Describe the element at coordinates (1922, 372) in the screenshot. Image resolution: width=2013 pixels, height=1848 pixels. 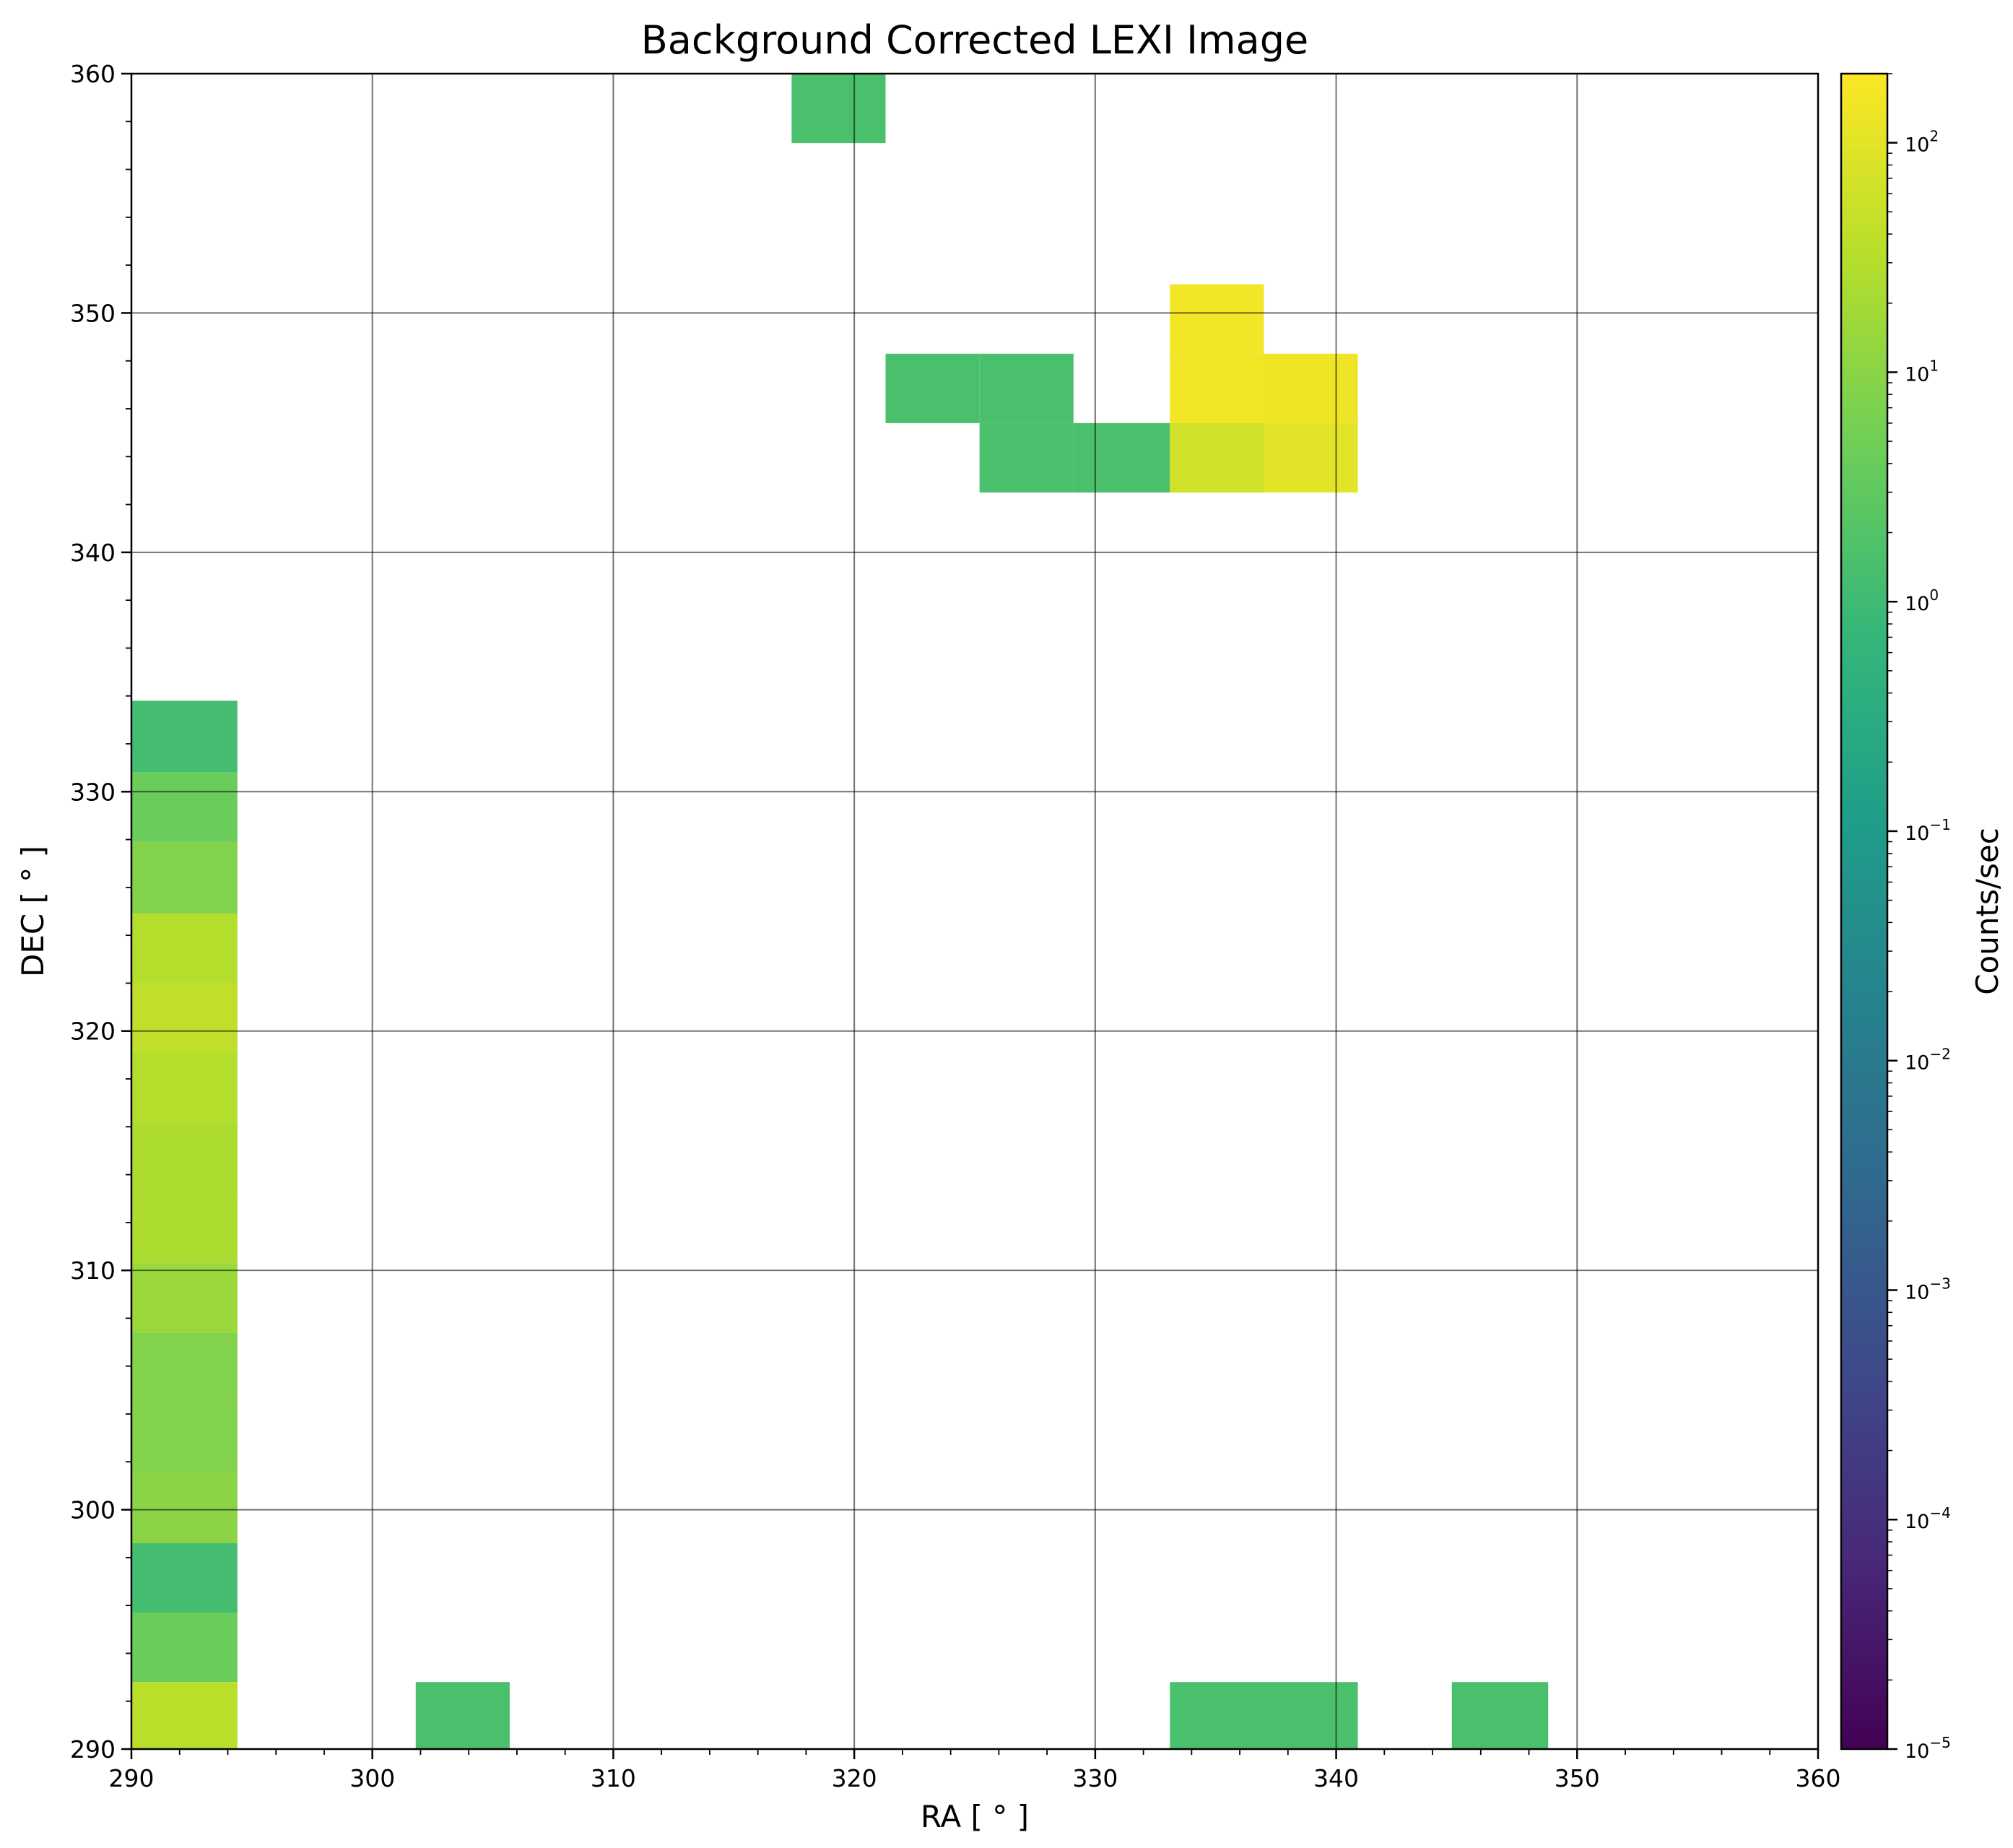
I see `colorbar-tick-label: 10¹` at that location.